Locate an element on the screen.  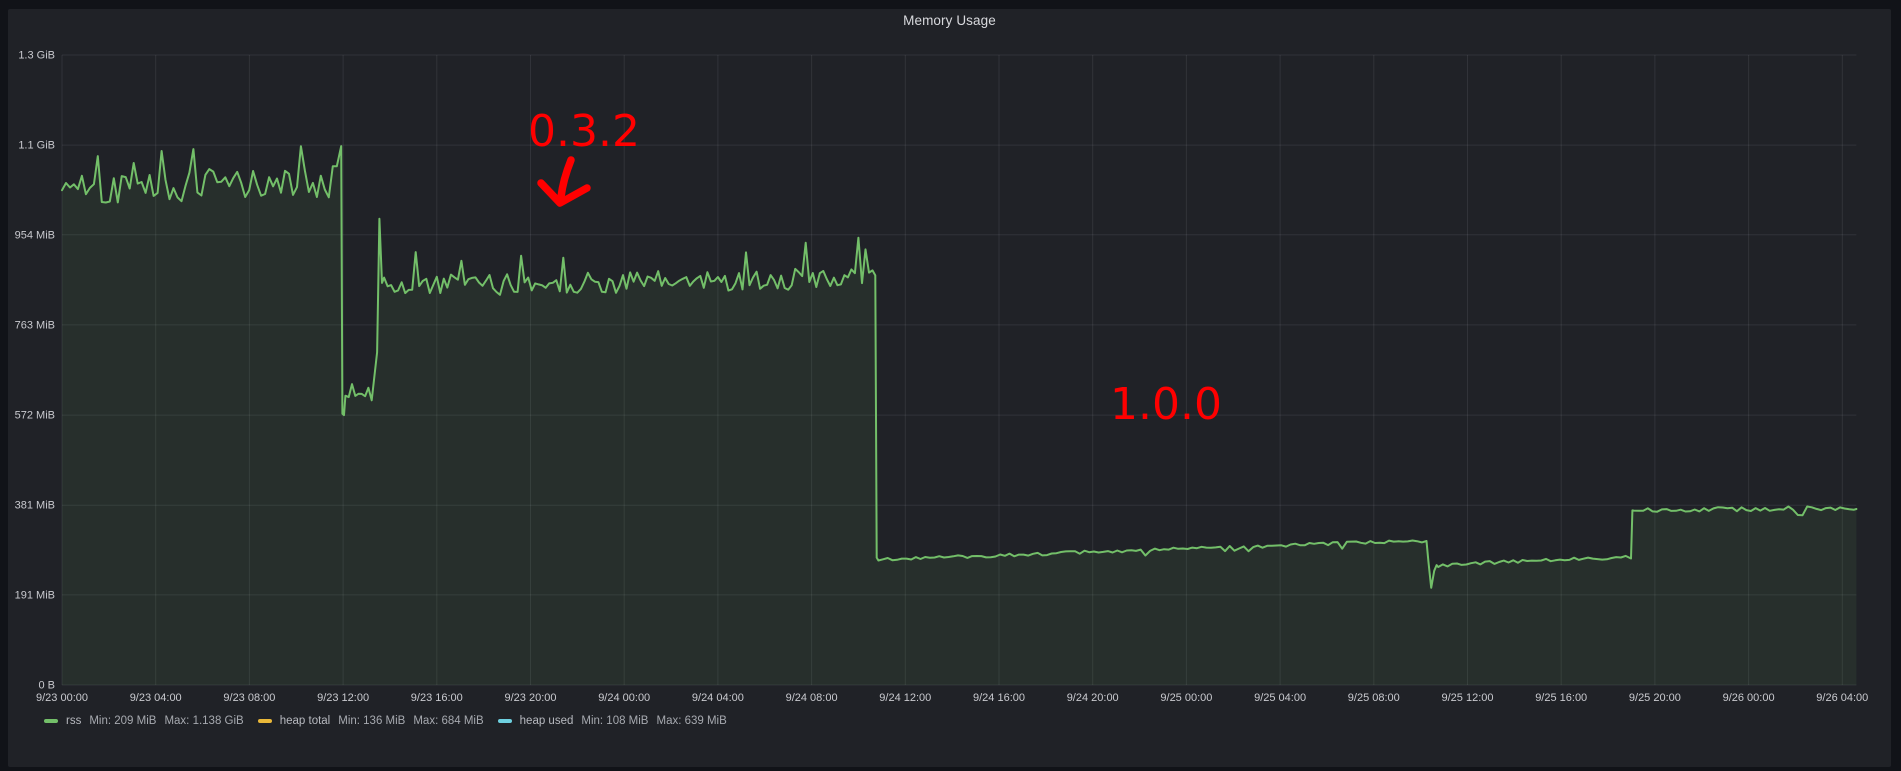
y-axis-tick-label: 1.1 GiB is located at coordinates (36, 146).